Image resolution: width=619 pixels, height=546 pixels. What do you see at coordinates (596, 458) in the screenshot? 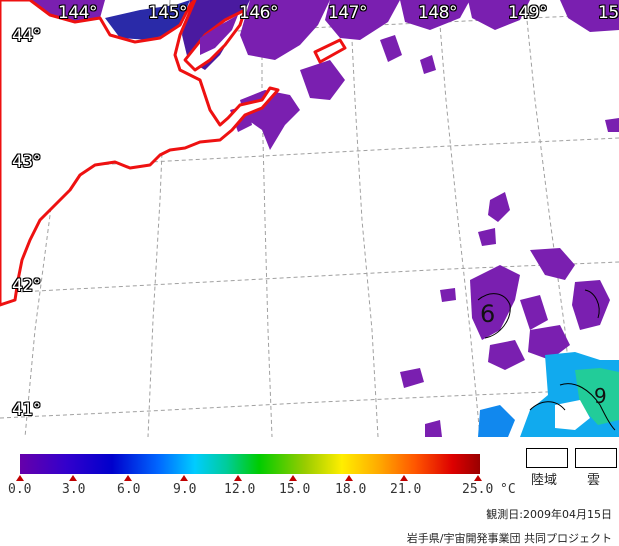
I see `cloud-key-swatch` at bounding box center [596, 458].